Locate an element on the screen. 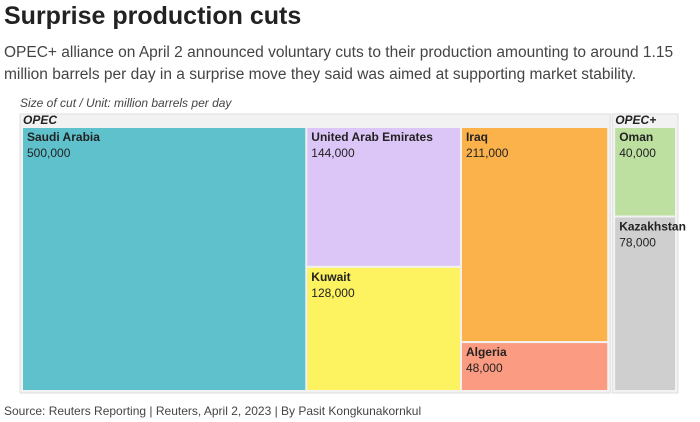  tile-label: Algeria is located at coordinates (486, 352).